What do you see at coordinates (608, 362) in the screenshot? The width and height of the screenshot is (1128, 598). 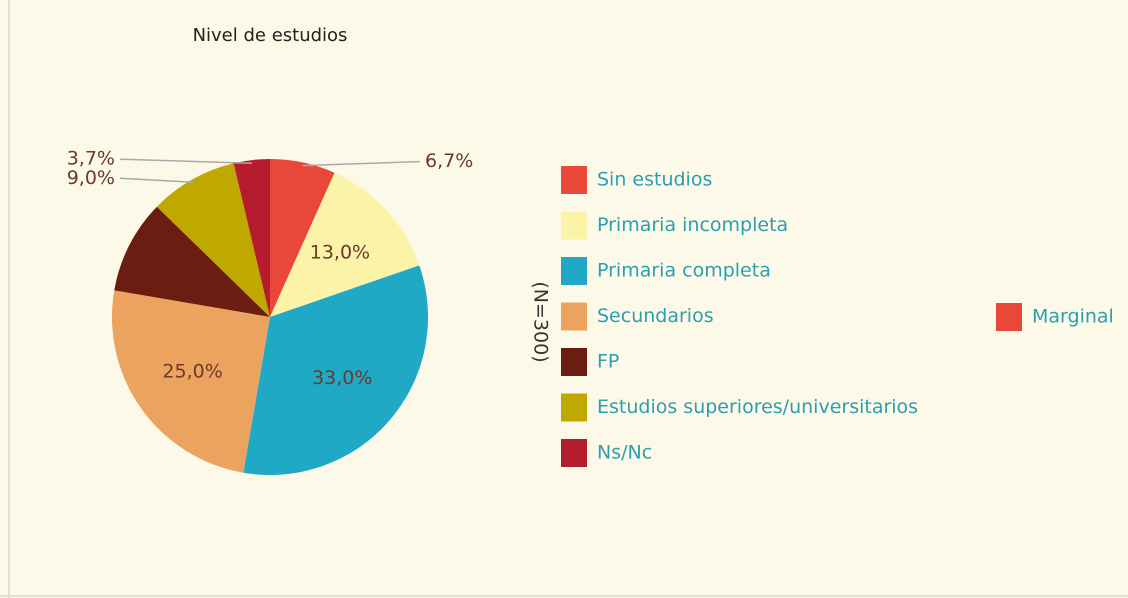 I see `legend-label: FP` at bounding box center [608, 362].